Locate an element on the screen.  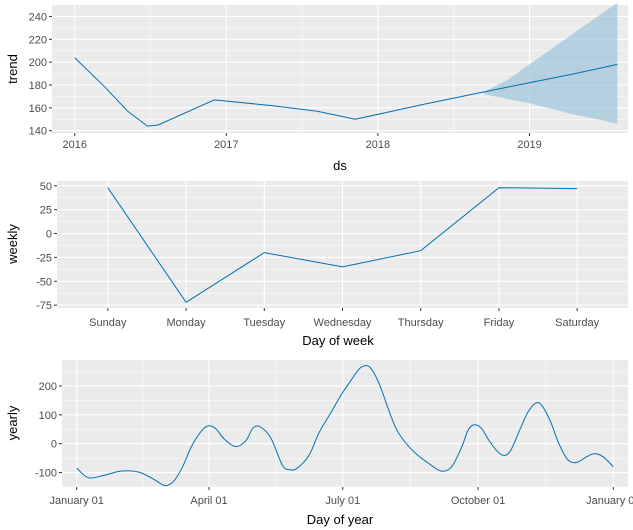
yearly-y-tick-label: 100 is located at coordinates (48, 416).